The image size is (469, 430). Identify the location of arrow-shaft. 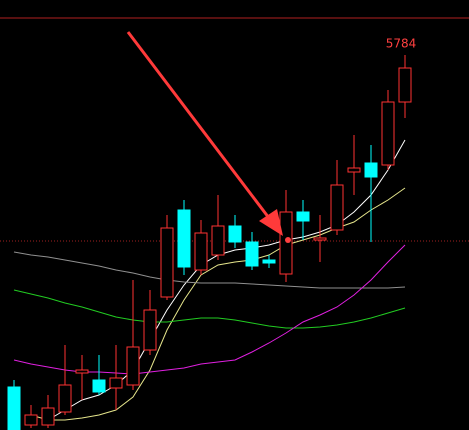
(200, 127).